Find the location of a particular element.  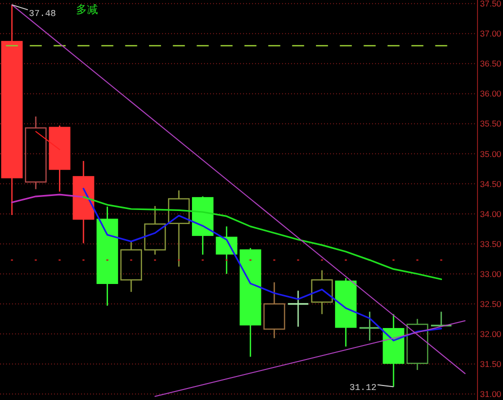

chart-title: 多减 is located at coordinates (87, 9).